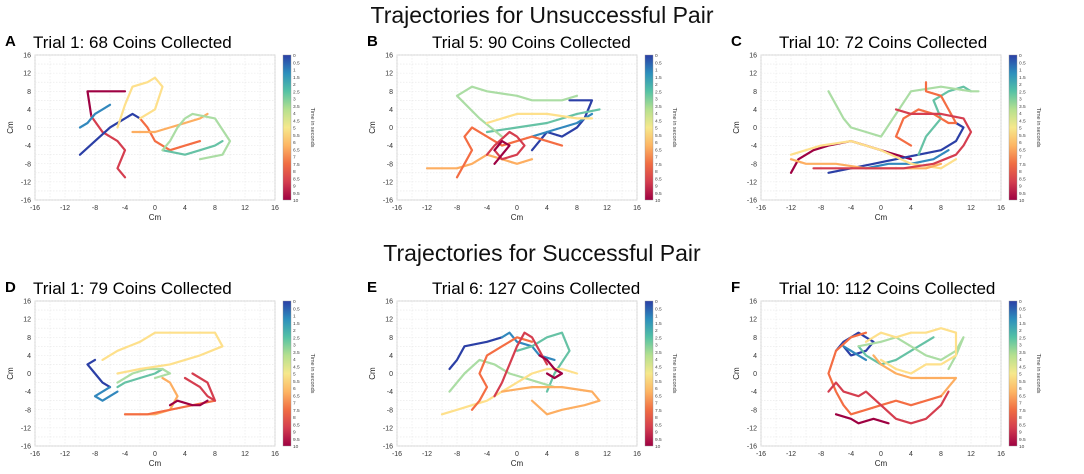 This screenshot has width=1084, height=474. I want to click on colorbar-tick-label: 1.5, so click(658, 324).